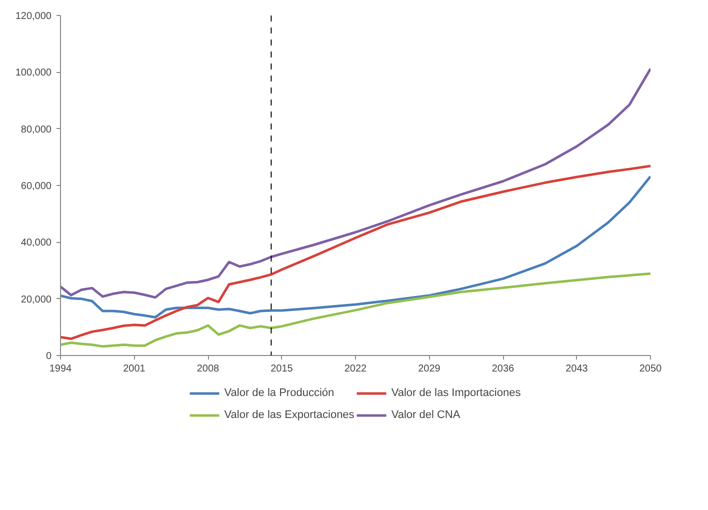  What do you see at coordinates (33, 73) in the screenshot?
I see `y-tick-label: 100,000` at bounding box center [33, 73].